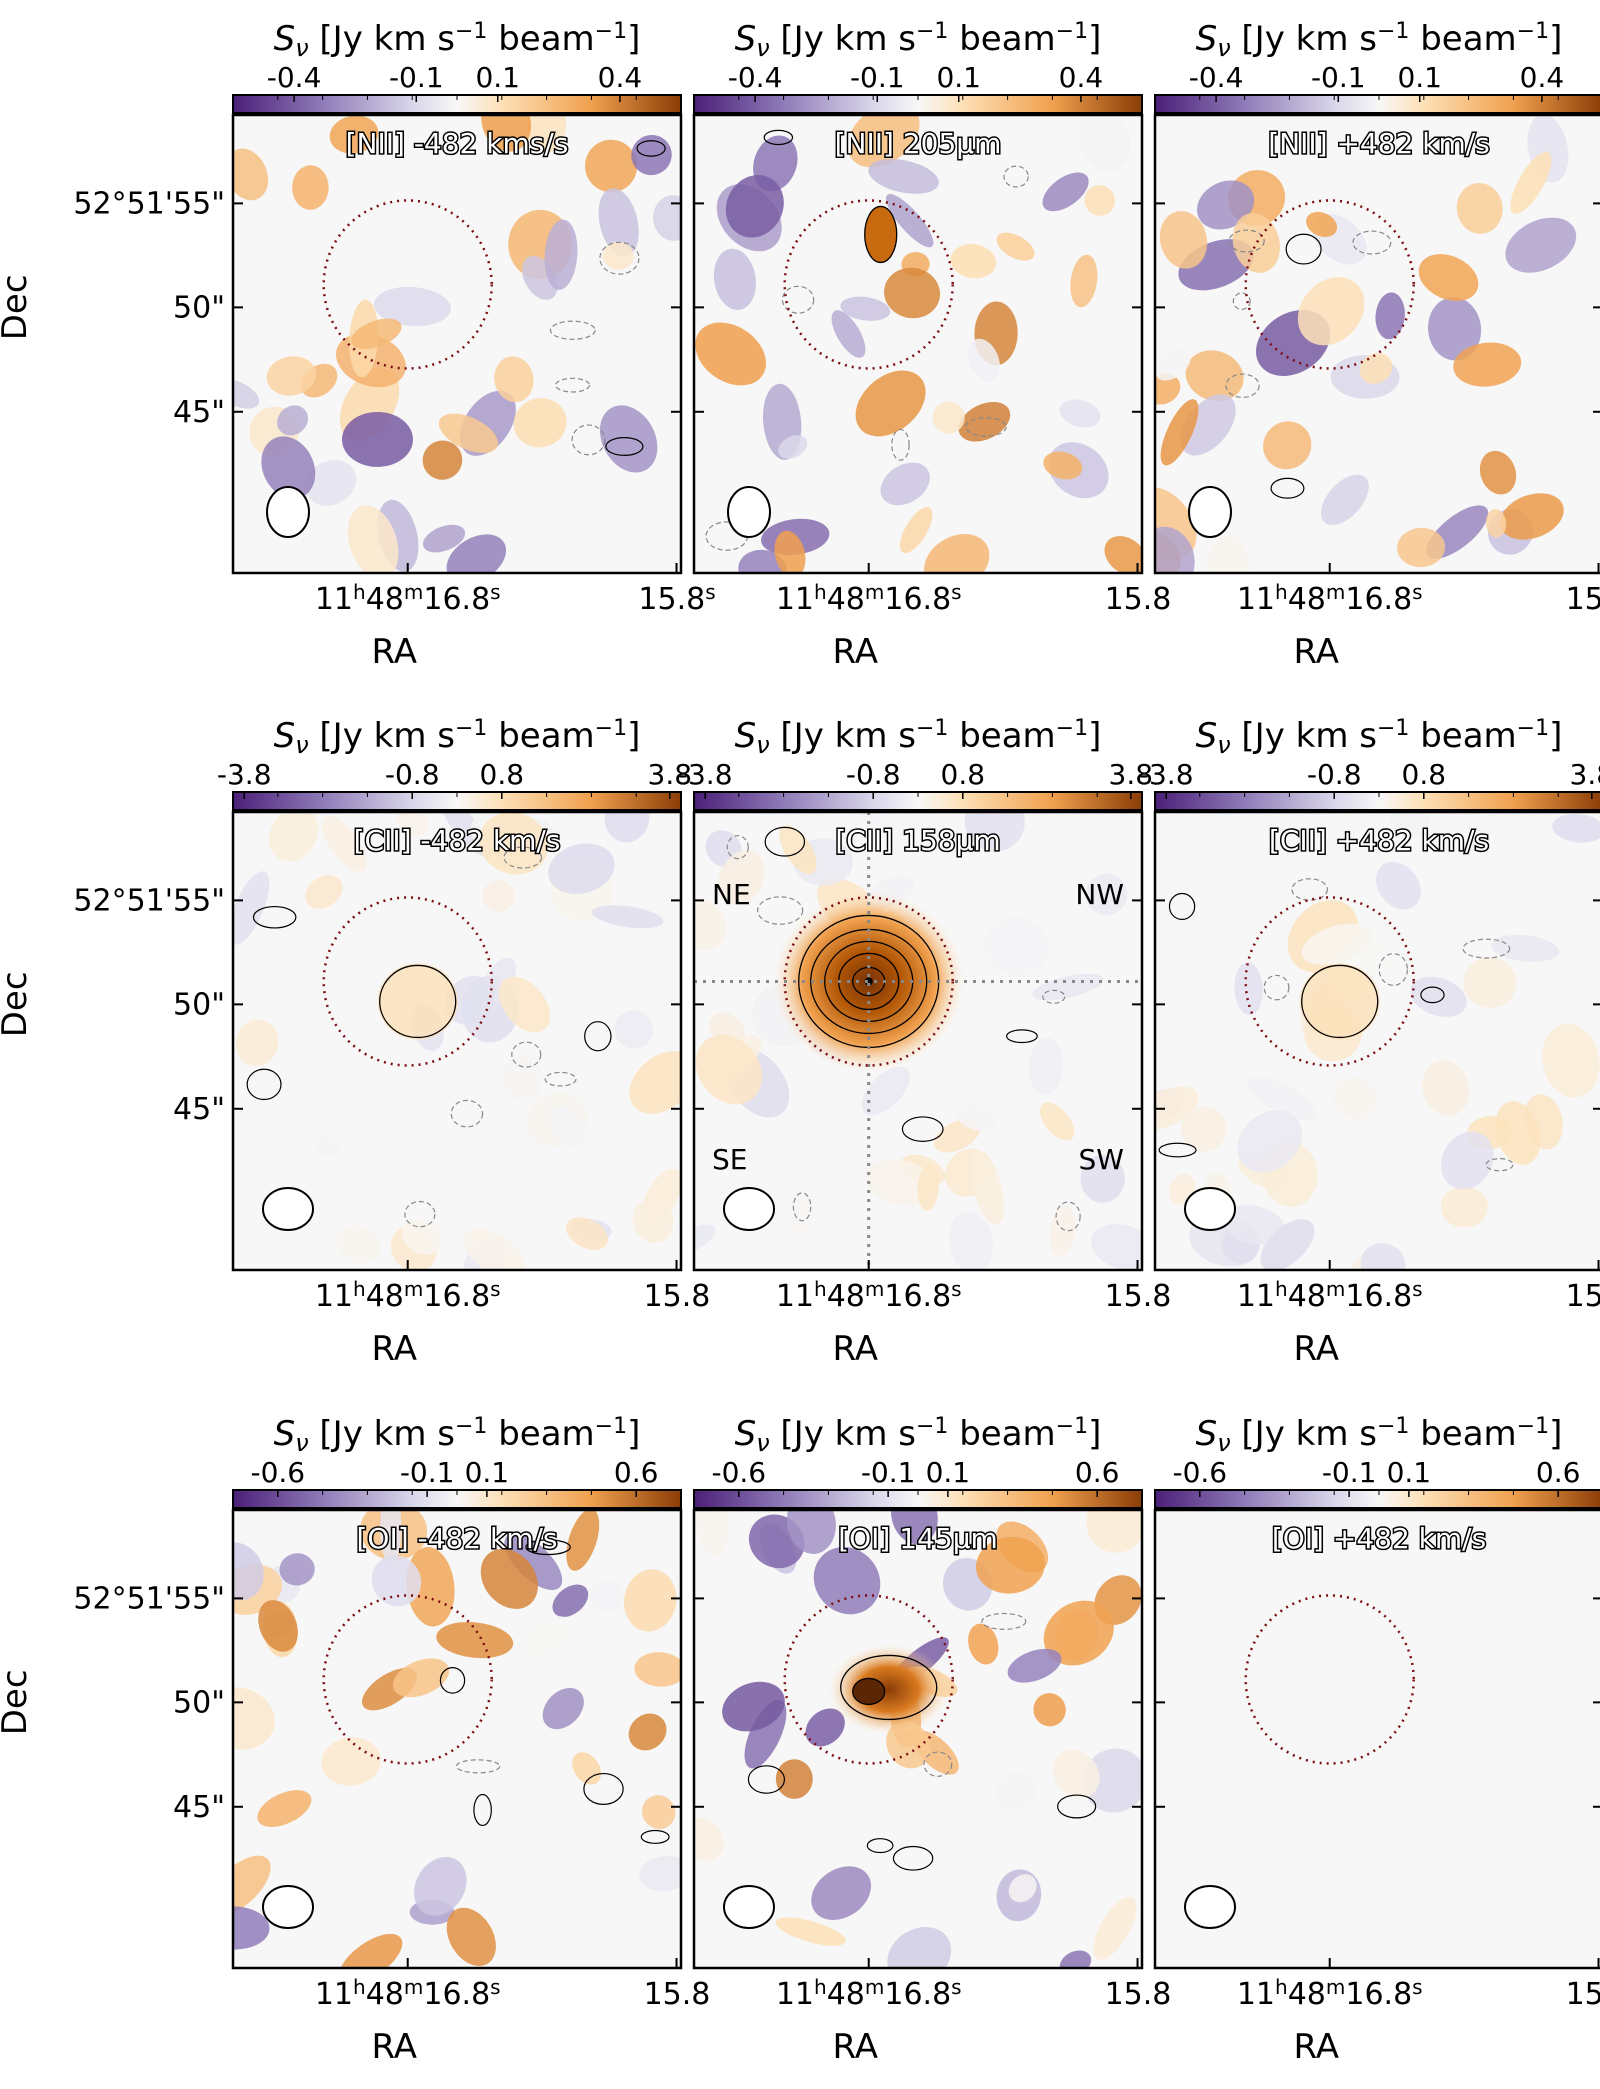 The height and width of the screenshot is (2089, 1600). What do you see at coordinates (1379, 1538) in the screenshot?
I see `panel-title: [OI] +482 km/s` at bounding box center [1379, 1538].